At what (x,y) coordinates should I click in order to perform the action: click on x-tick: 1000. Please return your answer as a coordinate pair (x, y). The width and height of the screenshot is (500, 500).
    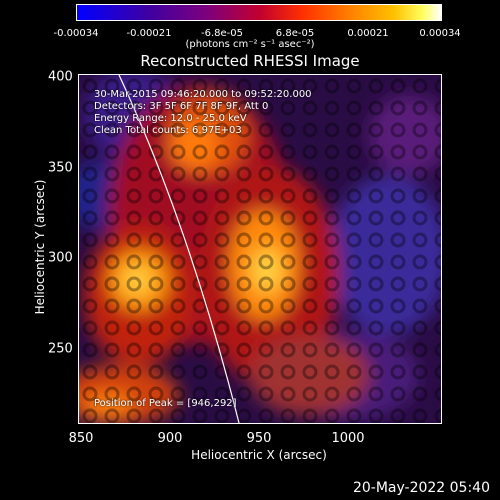
    Looking at the image, I should click on (348, 438).